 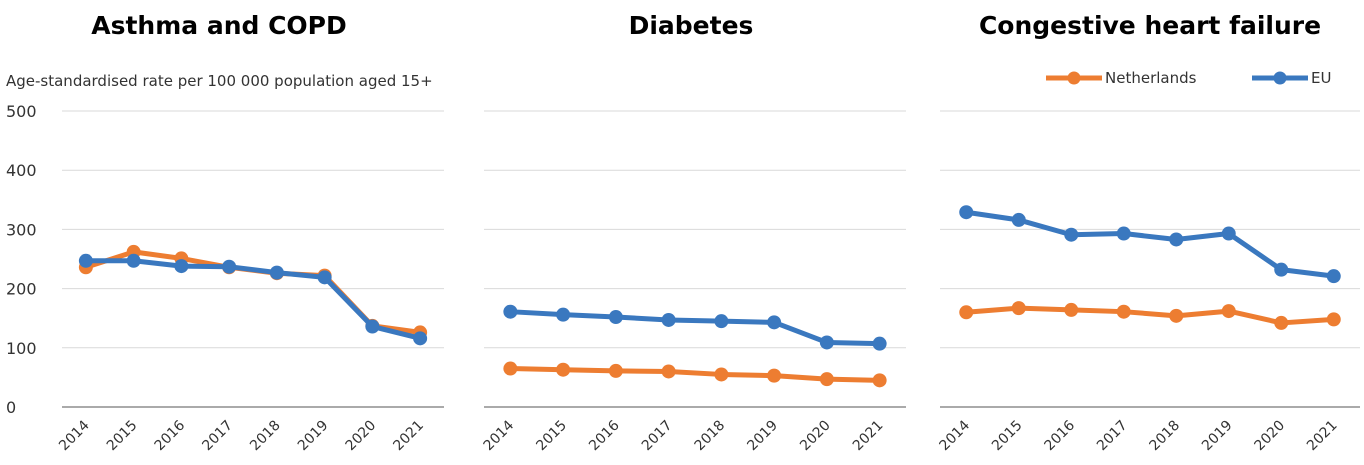 I want to click on panel-title: Diabetes, so click(x=691, y=25).